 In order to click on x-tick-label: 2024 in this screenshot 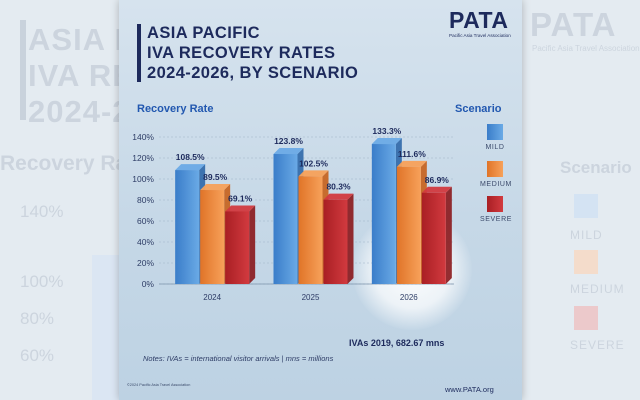, I will do `click(212, 297)`.